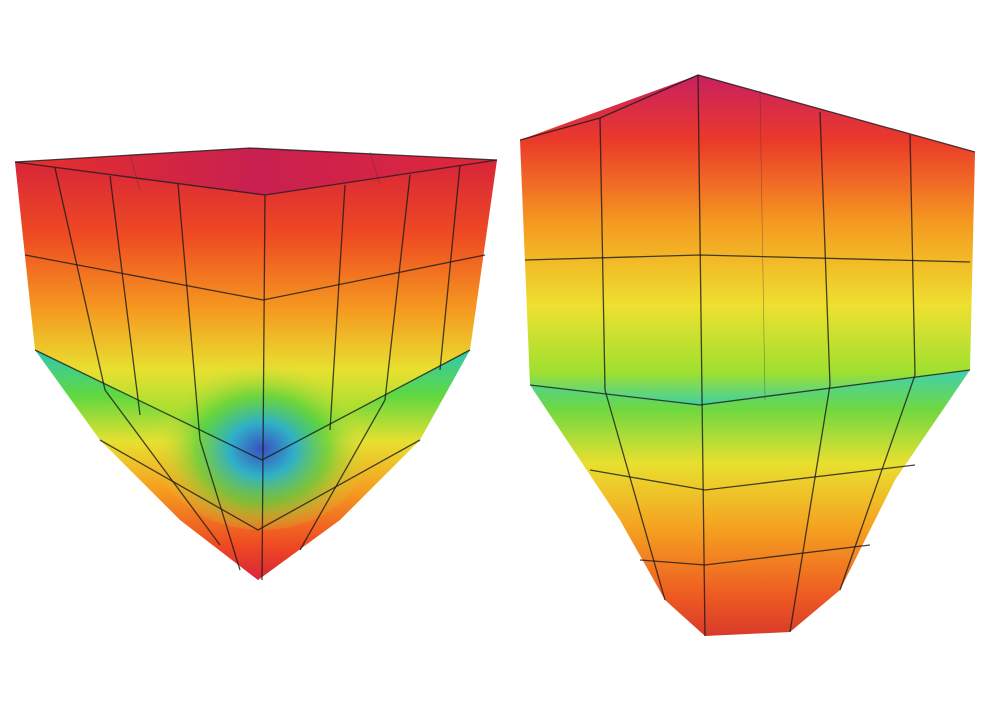  Describe the element at coordinates (262, 440) in the screenshot. I see `left-hopper-vee` at that location.